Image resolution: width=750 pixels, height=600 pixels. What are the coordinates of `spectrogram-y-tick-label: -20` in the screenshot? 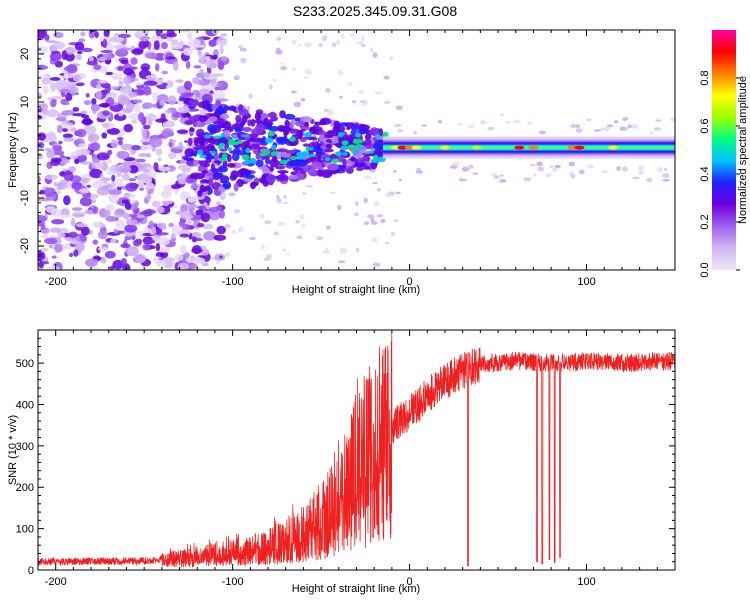 It's located at (25, 246).